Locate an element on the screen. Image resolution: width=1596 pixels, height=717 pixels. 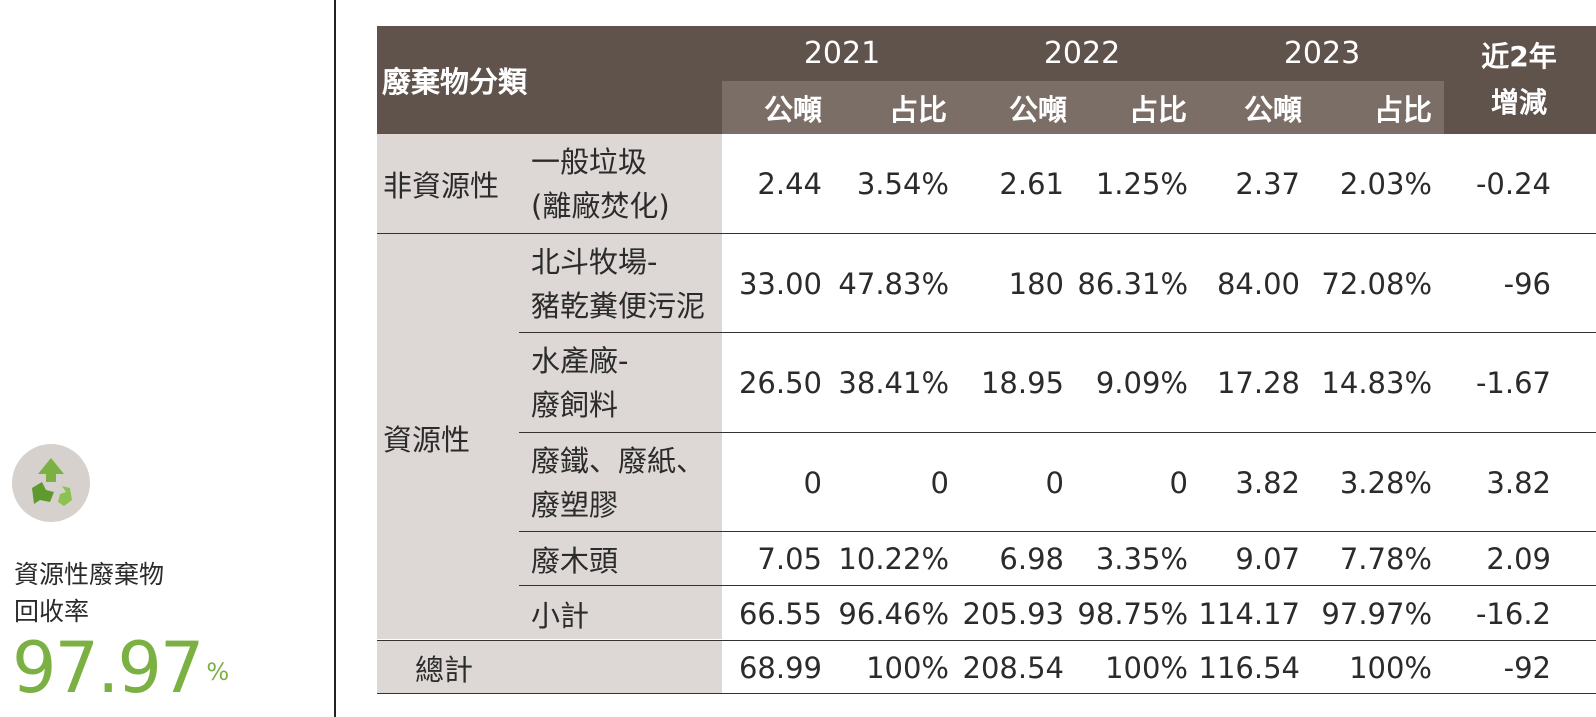
row-1-value-4: 1.25% is located at coordinates (1141, 184).